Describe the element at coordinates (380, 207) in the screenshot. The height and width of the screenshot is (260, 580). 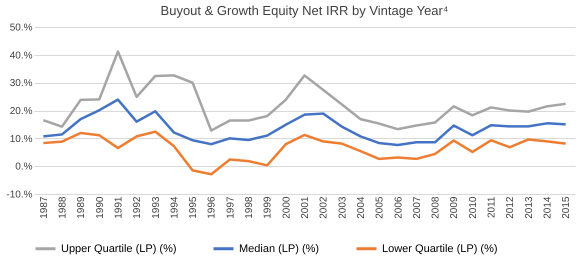
I see `x-tick-label: 2005` at that location.